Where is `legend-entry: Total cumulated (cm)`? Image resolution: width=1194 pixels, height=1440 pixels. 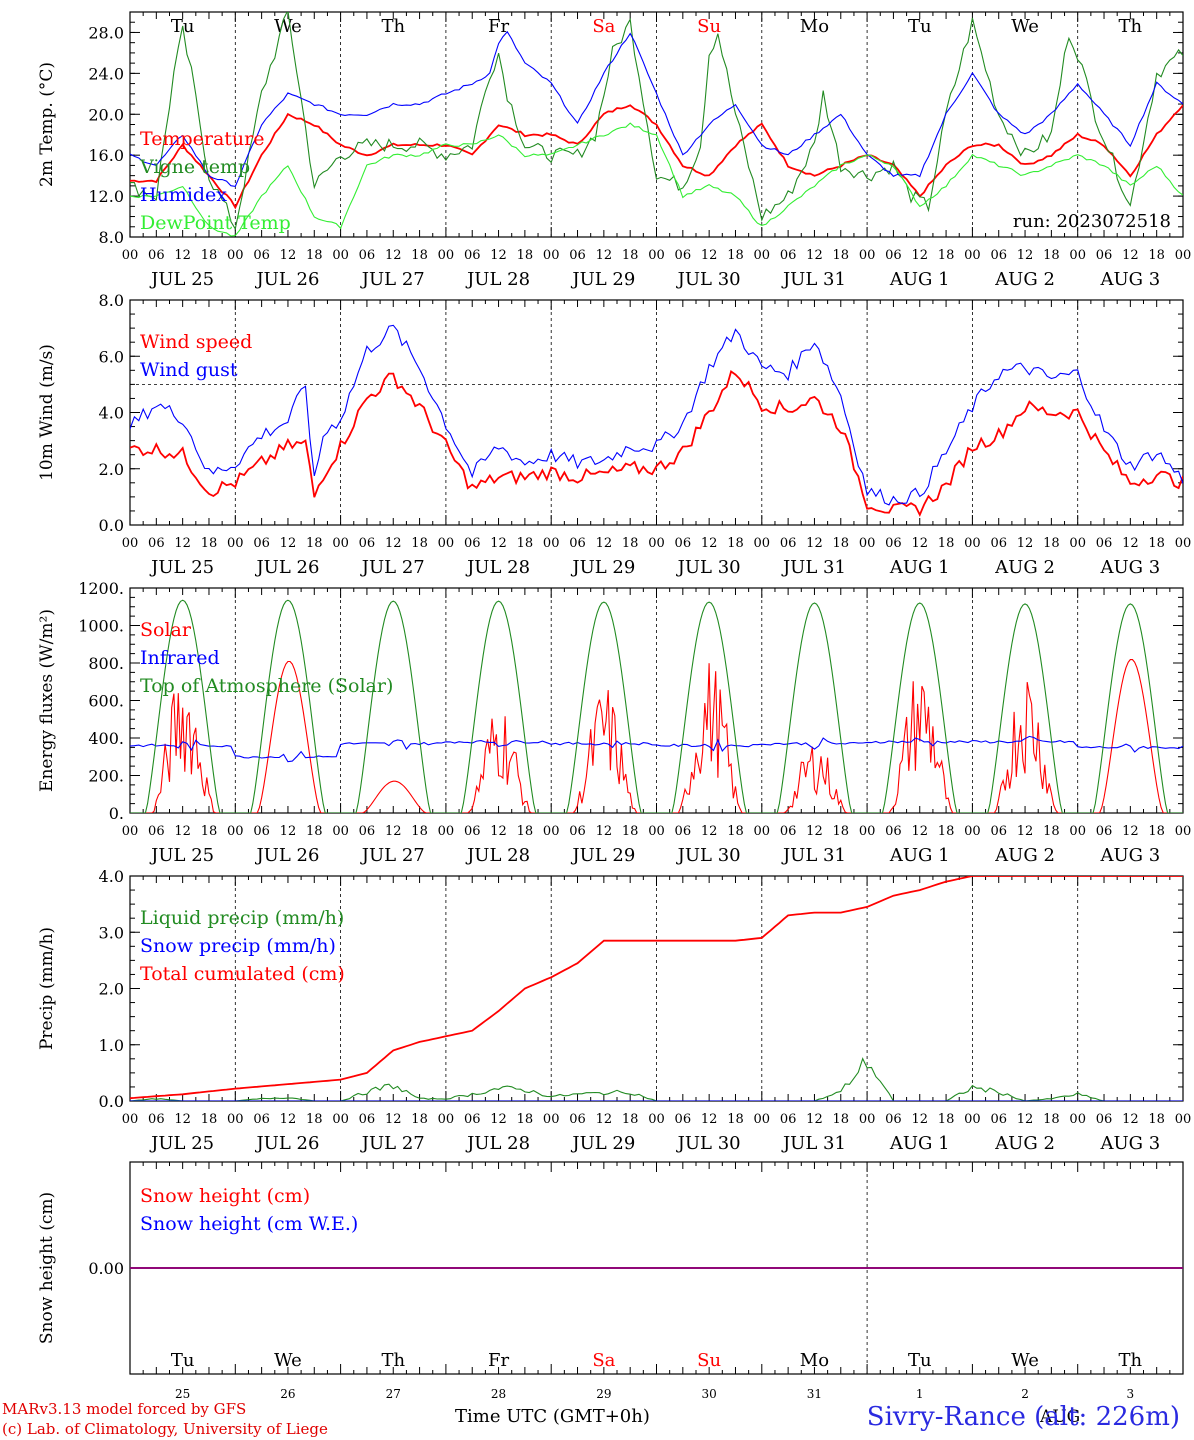 legend-entry: Total cumulated (cm) is located at coordinates (242, 974).